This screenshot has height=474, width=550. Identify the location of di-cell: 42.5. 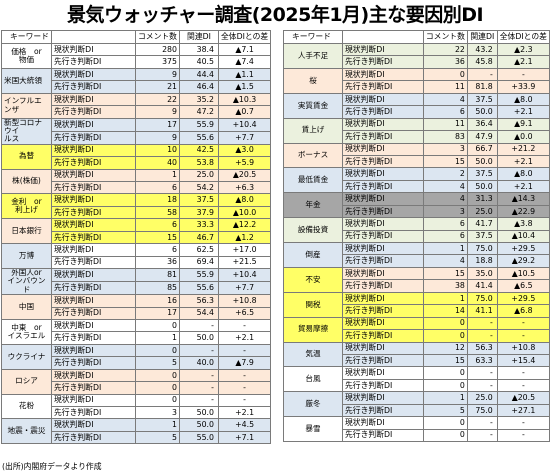
(198, 150).